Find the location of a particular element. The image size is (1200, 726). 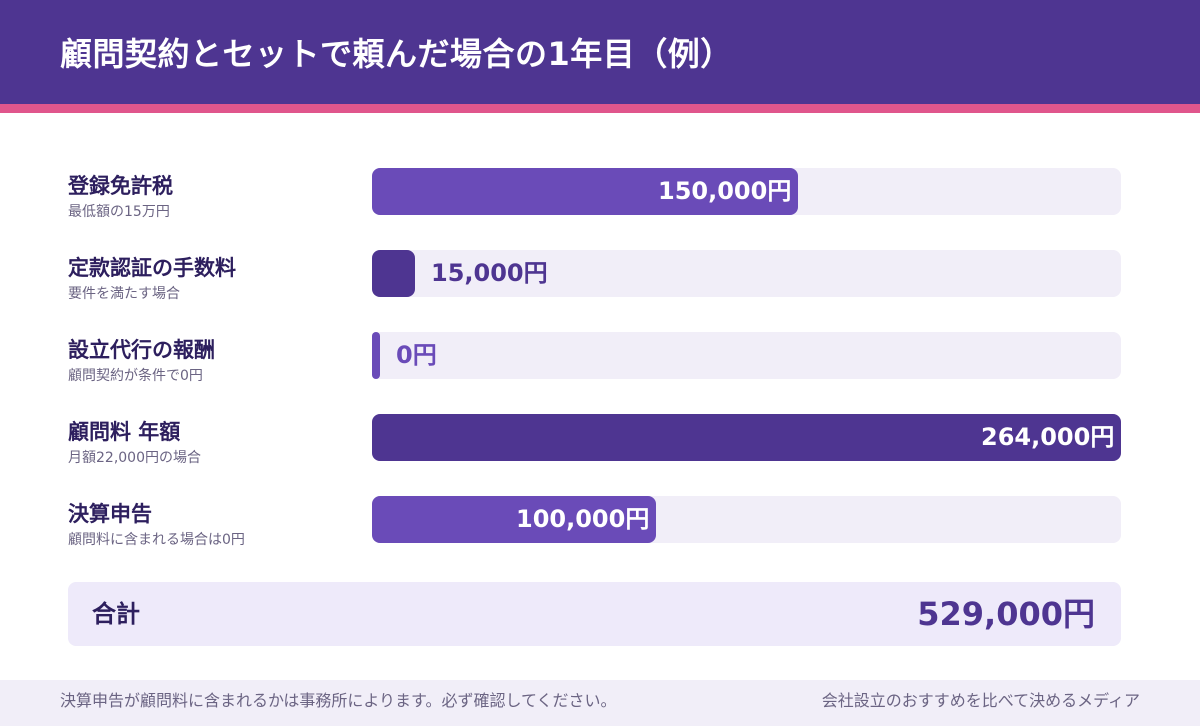

bar-row: 定款認証の手数料要件を満たす場合 15,000円 is located at coordinates (600, 276).